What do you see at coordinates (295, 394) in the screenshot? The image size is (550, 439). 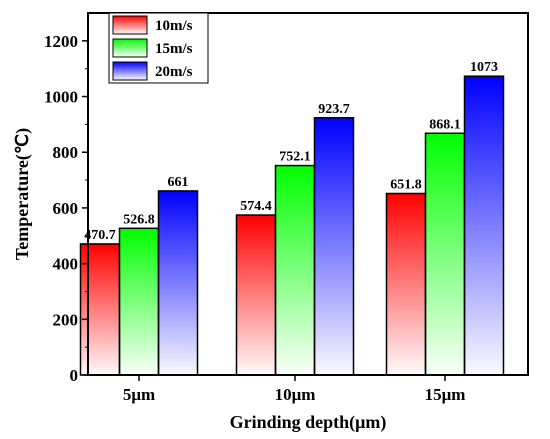 I see `x-tick-label: 10μm` at bounding box center [295, 394].